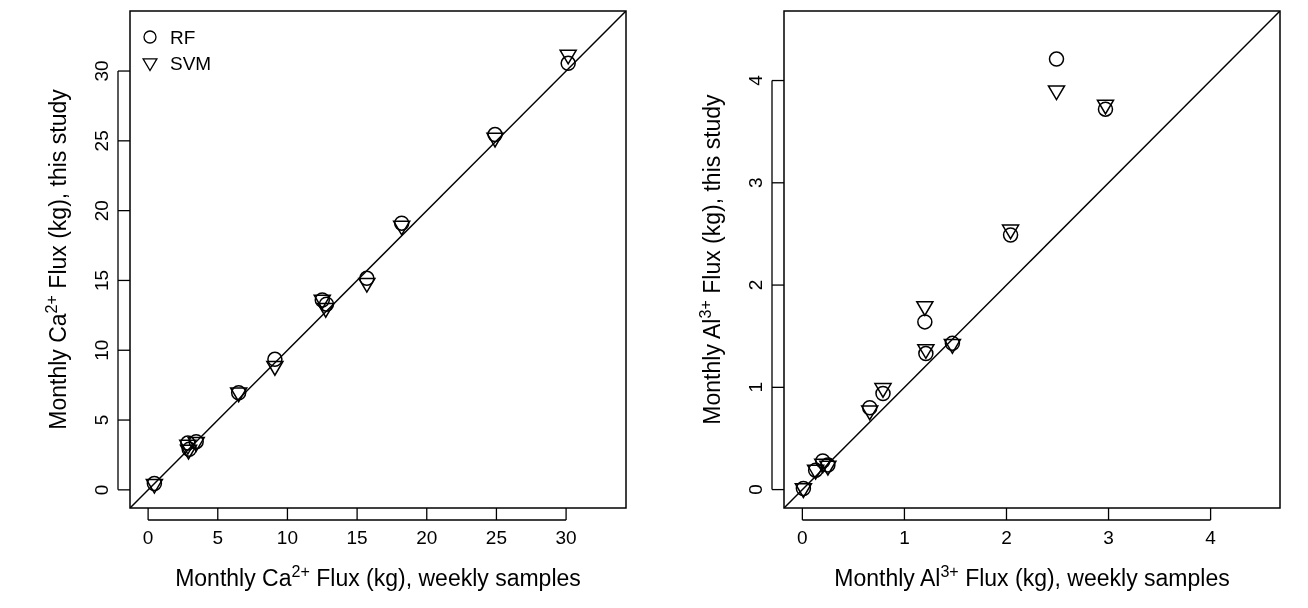 This screenshot has height=608, width=1308. Describe the element at coordinates (1211, 537) in the screenshot. I see `x-tick-label: 4` at that location.